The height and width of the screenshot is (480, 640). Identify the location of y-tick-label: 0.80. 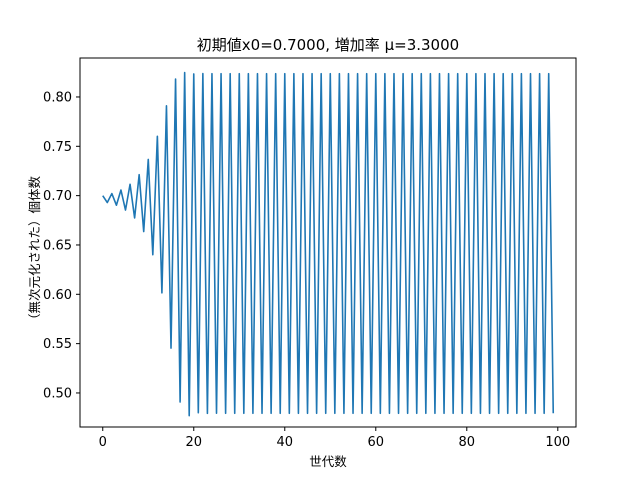
(57, 97).